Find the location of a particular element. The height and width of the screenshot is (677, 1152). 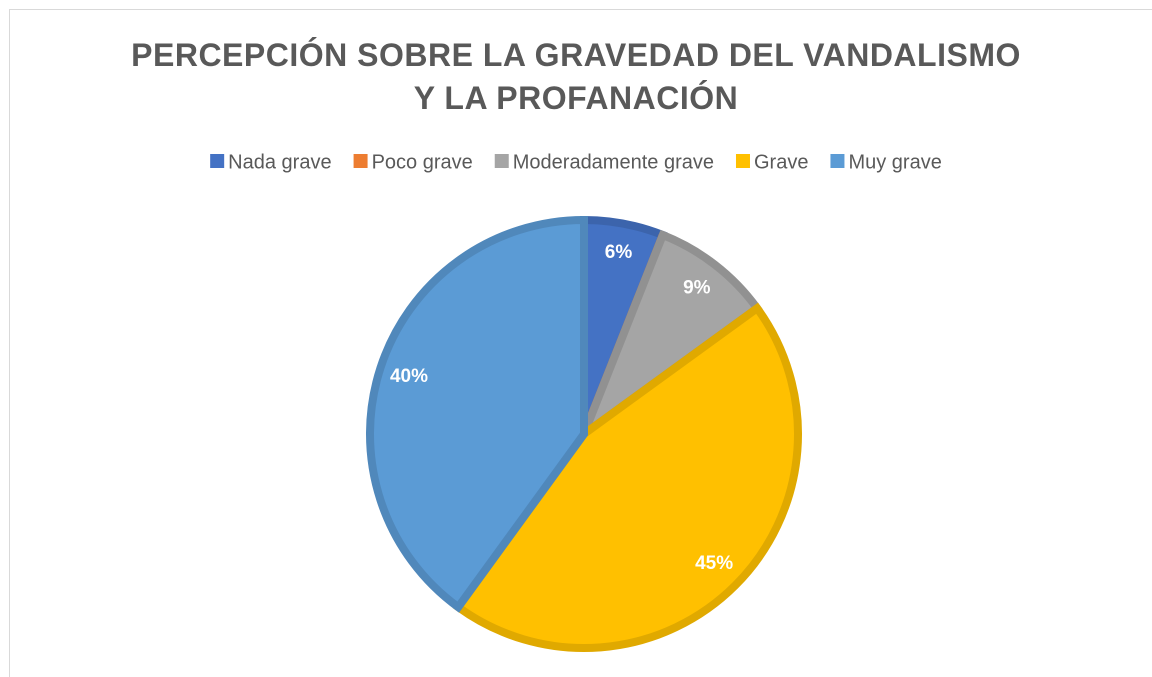

legend-label: Moderadamente grave is located at coordinates (613, 162).